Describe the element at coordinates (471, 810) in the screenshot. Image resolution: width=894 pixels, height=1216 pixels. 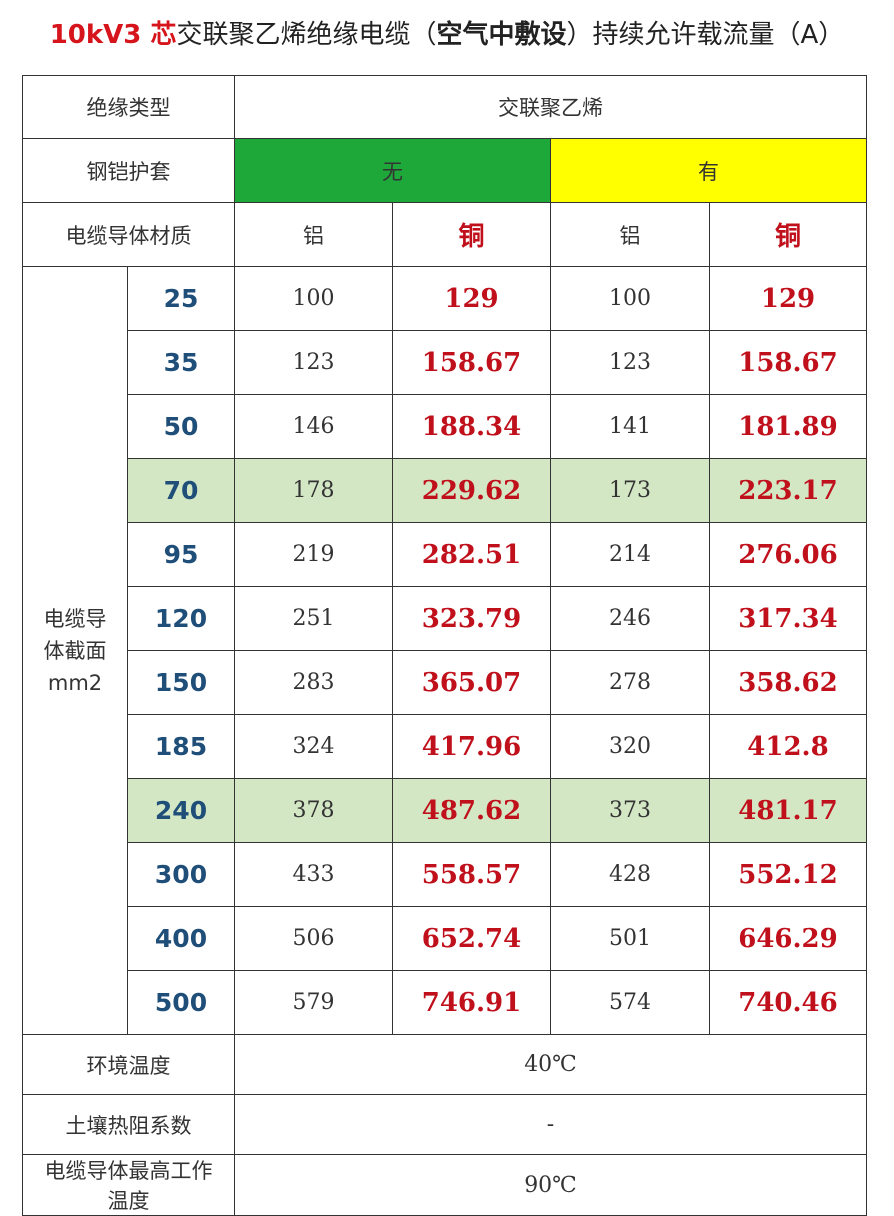
I see `value-cell: 487.62` at that location.